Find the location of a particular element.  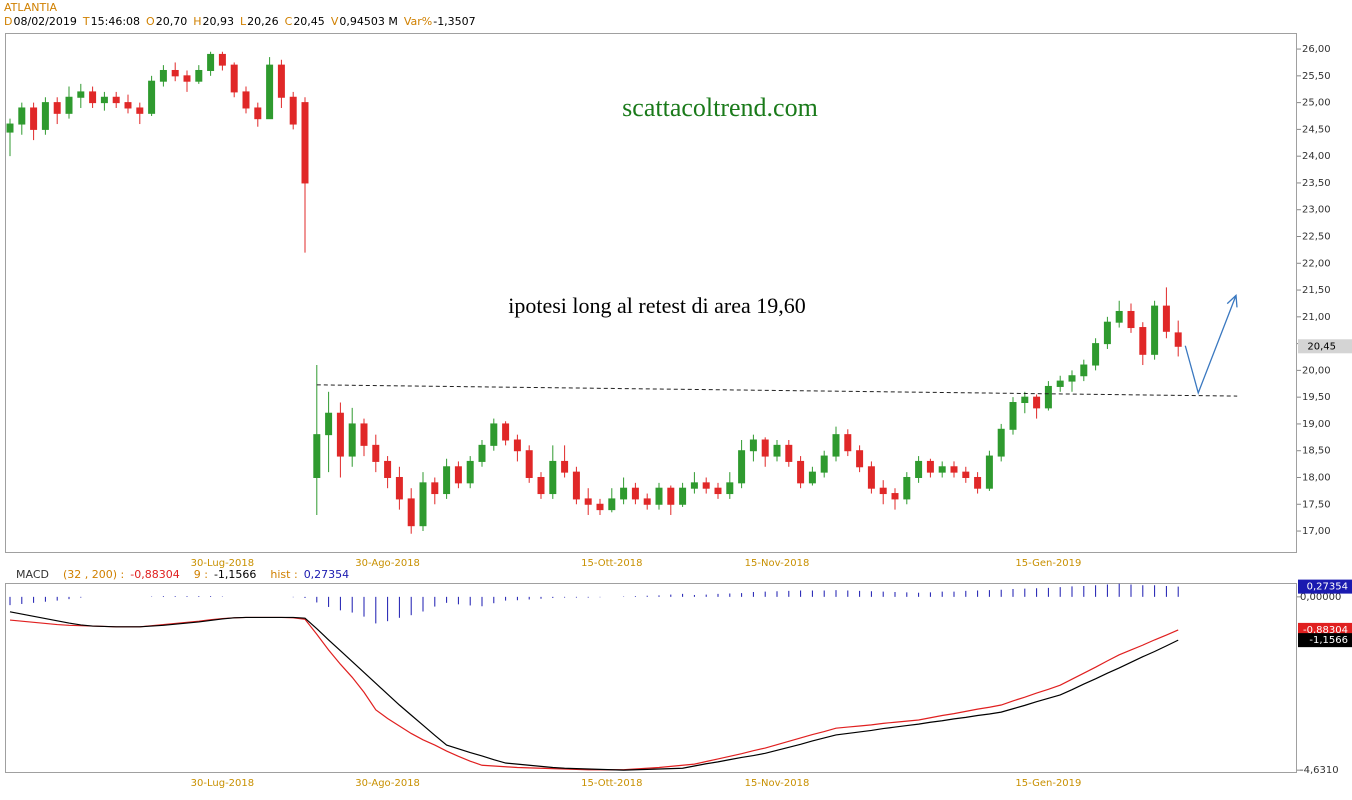

y-tick-label: 24,00 is located at coordinates (1316, 156).